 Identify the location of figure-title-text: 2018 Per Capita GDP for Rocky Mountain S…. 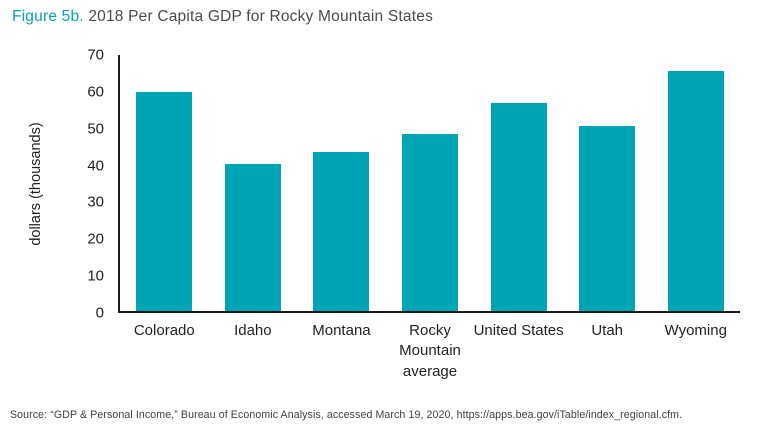
(261, 16).